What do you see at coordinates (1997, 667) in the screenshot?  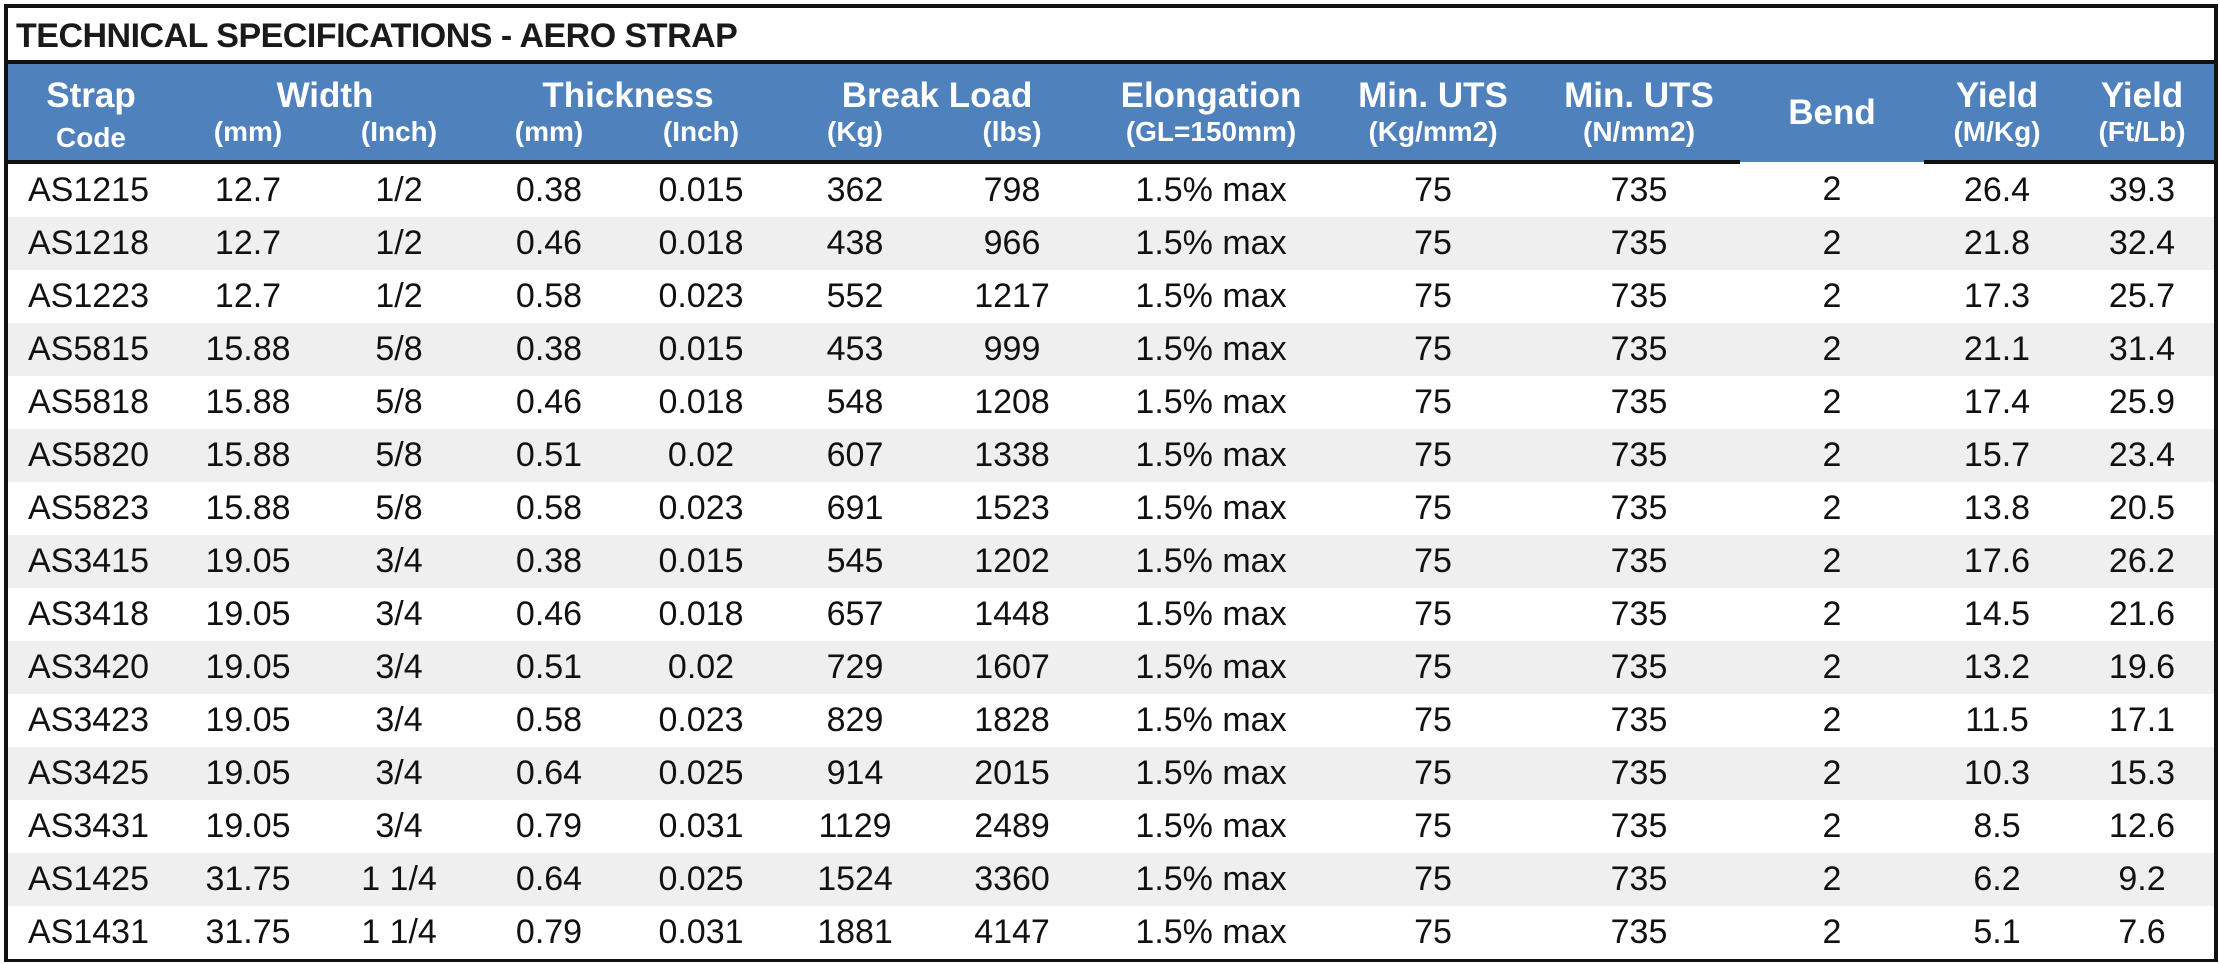 I see `cell-yield-m-per-kg: 13.2` at bounding box center [1997, 667].